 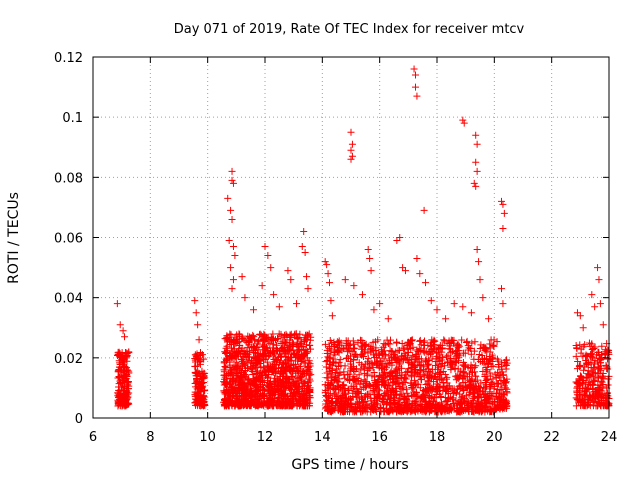 What do you see at coordinates (68, 359) in the screenshot?
I see `y-tick-label: 0.02` at bounding box center [68, 359].